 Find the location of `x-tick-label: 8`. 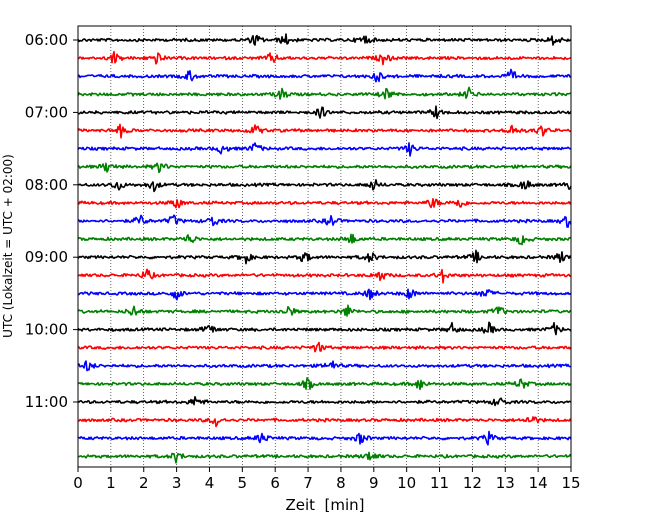

x-tick-label: 8 is located at coordinates (341, 483).